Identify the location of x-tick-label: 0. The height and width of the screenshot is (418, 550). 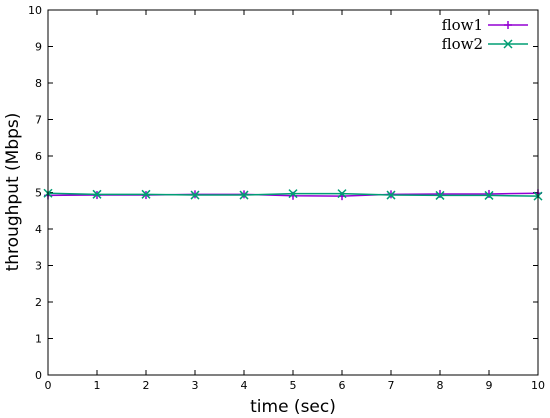
(48, 385).